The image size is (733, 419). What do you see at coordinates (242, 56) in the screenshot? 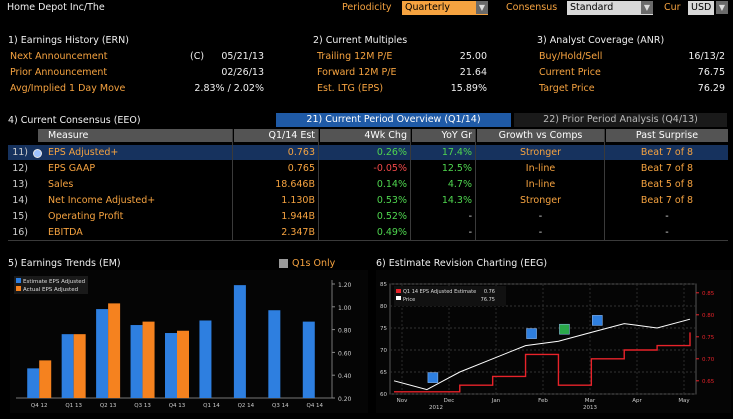
I see `next-announcement-value: 05/21/13` at bounding box center [242, 56].